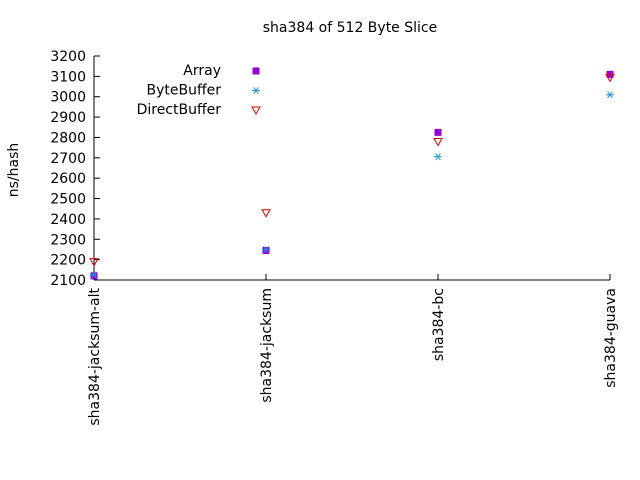 The image size is (640, 480). What do you see at coordinates (68, 138) in the screenshot?
I see `y-tick-label: 2800` at bounding box center [68, 138].